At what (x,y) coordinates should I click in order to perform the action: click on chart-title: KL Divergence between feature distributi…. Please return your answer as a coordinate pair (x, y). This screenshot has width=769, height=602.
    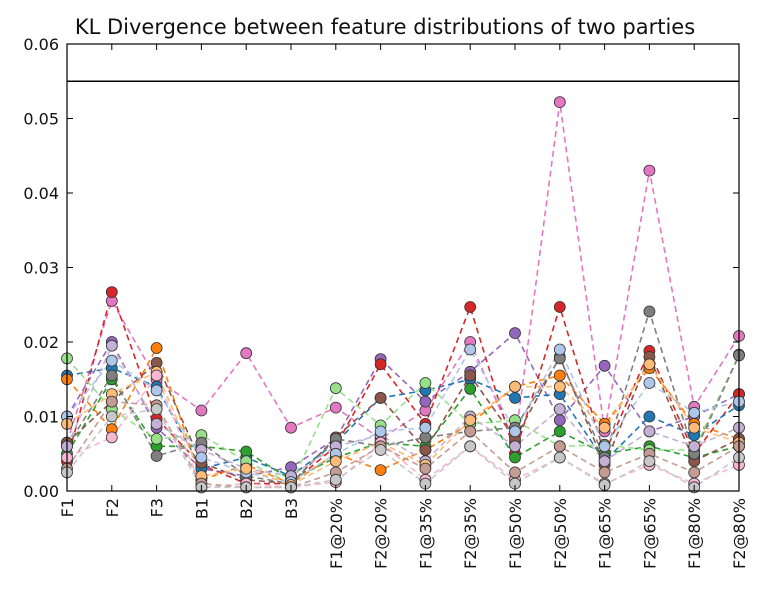
    Looking at the image, I should click on (385, 27).